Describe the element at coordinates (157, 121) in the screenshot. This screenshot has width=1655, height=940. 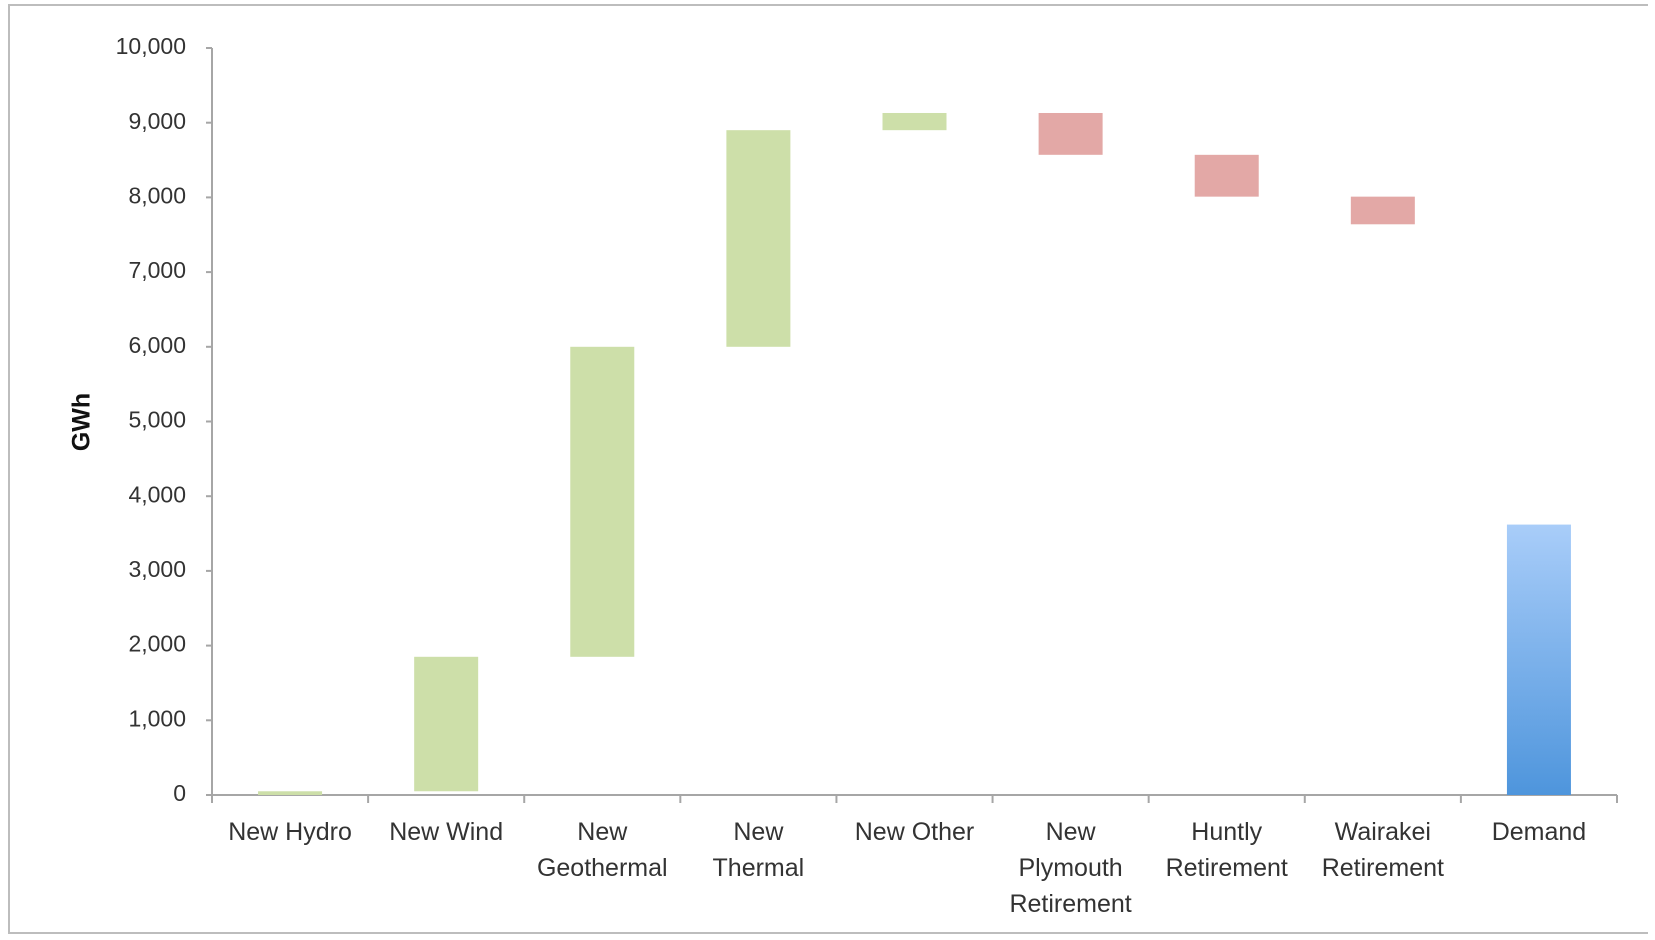
I see `y-tick-label: 9,000` at that location.